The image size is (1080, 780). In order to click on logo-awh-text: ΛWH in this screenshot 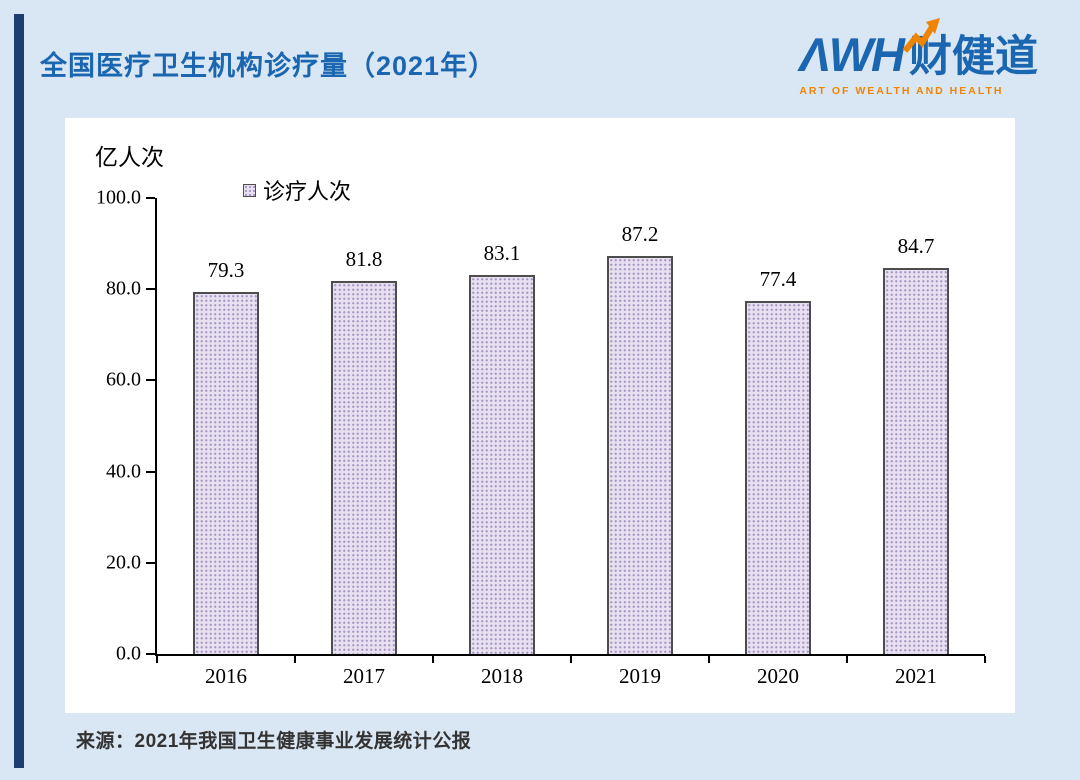, I will do `click(852, 54)`.